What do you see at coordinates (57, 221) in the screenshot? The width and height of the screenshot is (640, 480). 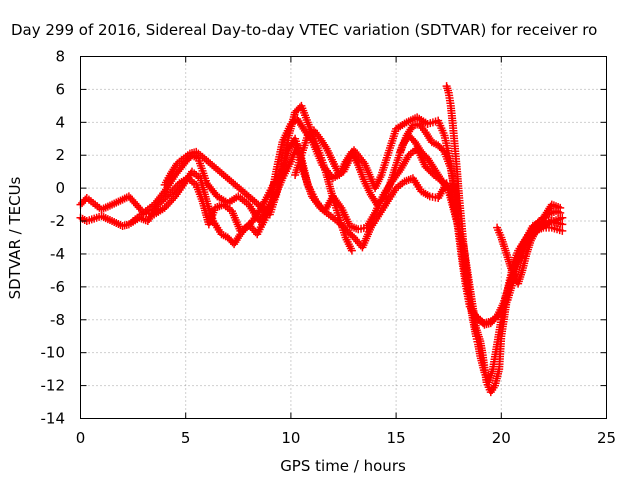 I see `y-tick-label: -2` at bounding box center [57, 221].